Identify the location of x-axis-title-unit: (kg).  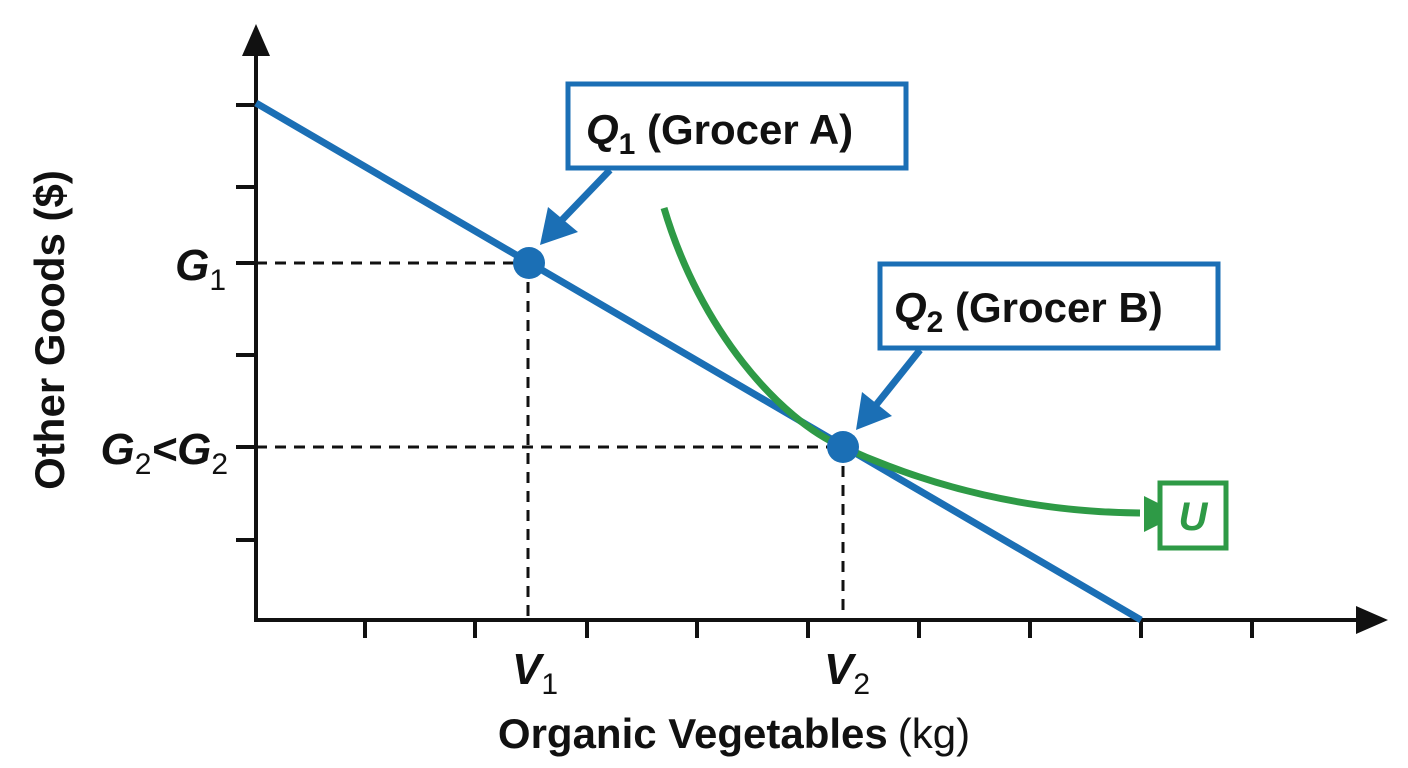
(934, 733).